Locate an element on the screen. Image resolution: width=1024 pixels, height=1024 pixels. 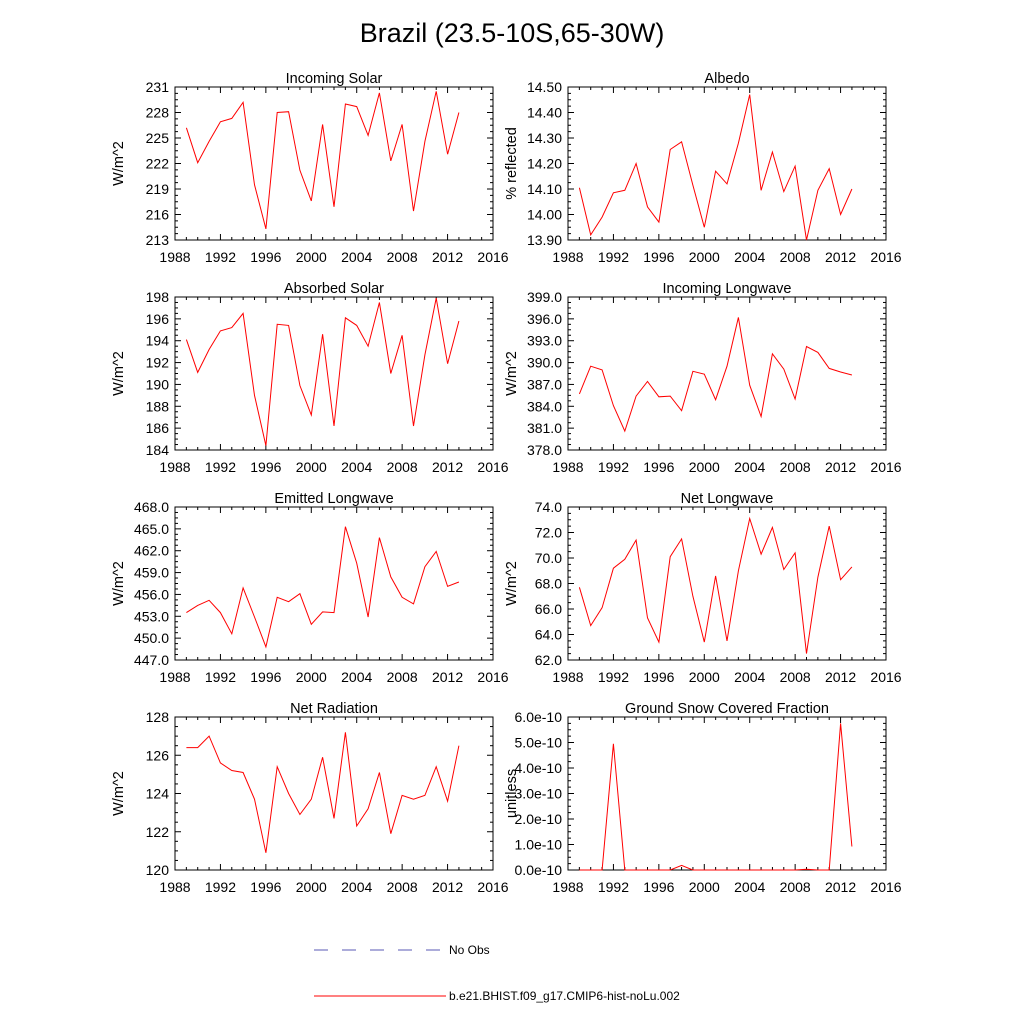
y-tick-label: 14.30 is located at coordinates (544, 138).